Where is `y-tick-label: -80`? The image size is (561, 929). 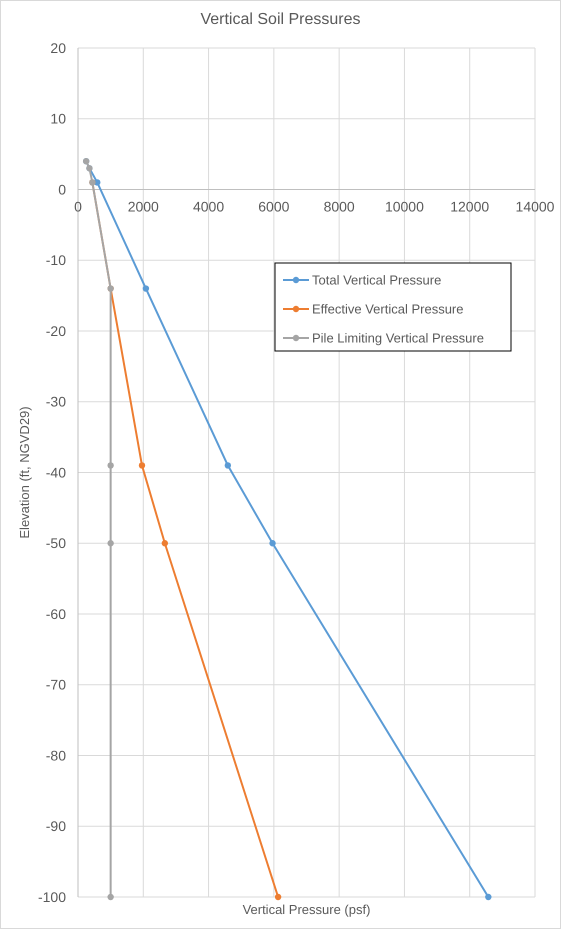
y-tick-label: -80 is located at coordinates (56, 755).